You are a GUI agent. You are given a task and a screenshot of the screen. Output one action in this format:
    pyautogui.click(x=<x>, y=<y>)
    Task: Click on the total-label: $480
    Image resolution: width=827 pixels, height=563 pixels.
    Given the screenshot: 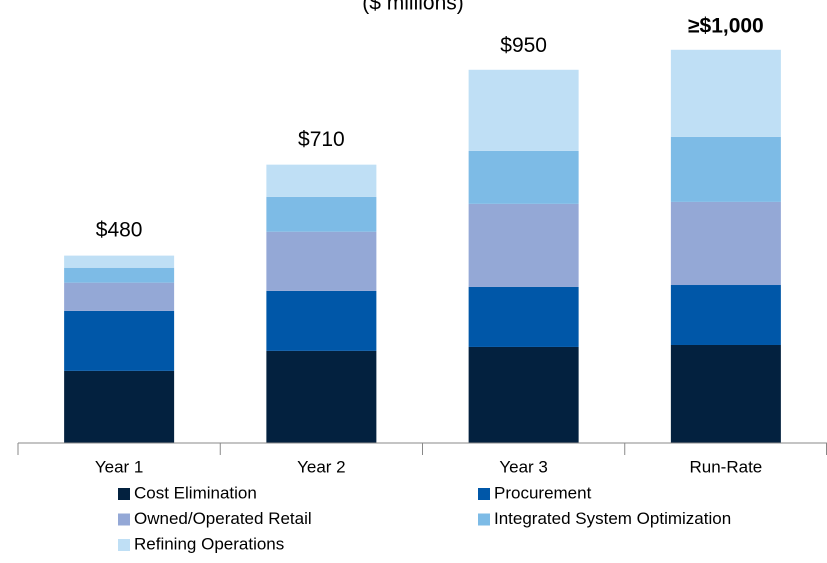 What is the action you would take?
    pyautogui.click(x=119, y=229)
    